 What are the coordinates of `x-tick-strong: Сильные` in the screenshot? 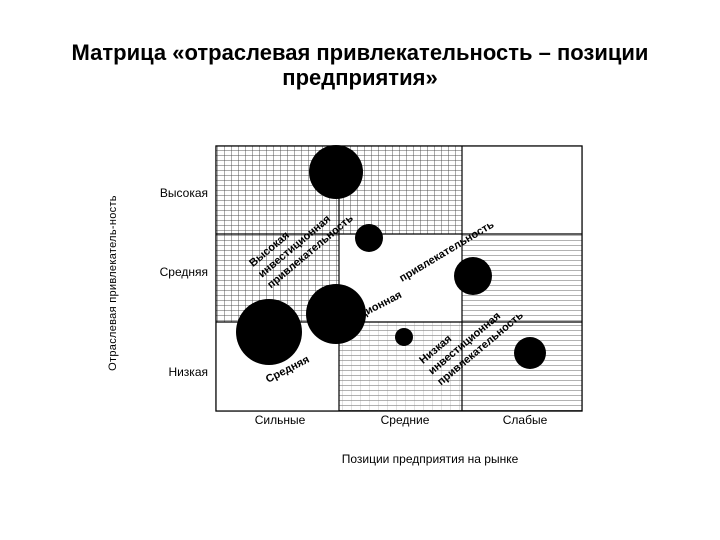 It's located at (280, 420).